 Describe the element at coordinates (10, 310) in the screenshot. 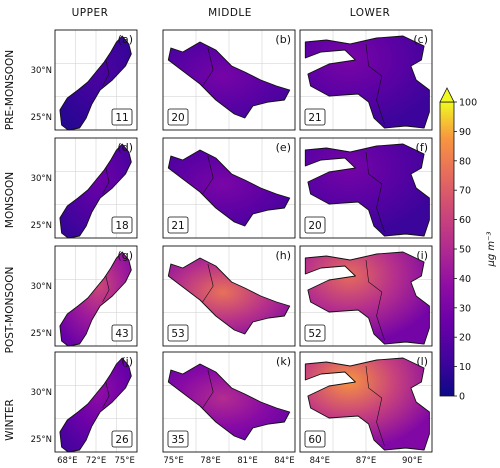

I see `row-header: POST-MONSOON` at that location.